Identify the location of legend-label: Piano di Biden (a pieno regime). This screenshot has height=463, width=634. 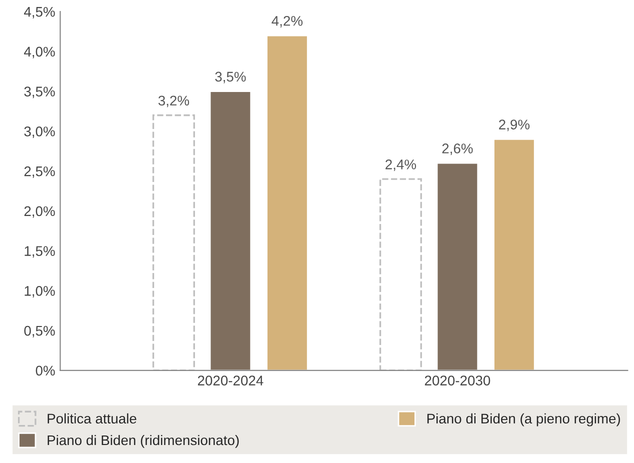
(523, 419).